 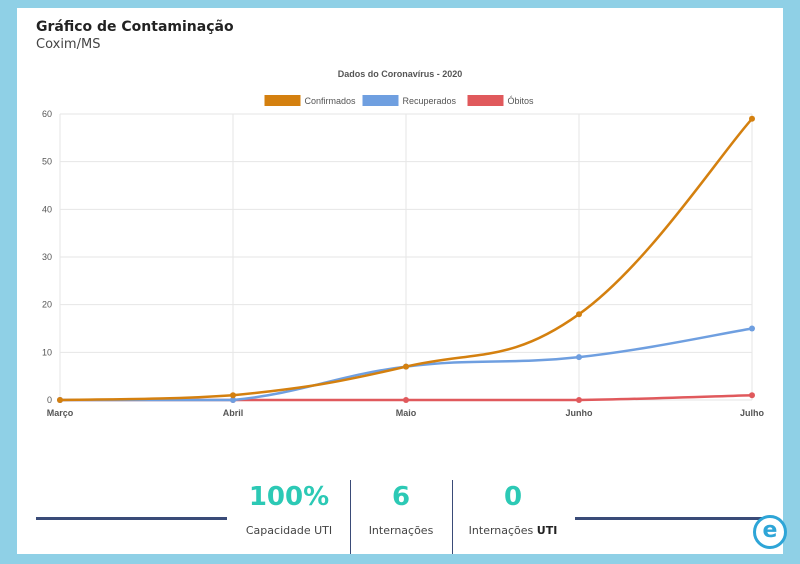 I want to click on y-tick-label: 30, so click(x=47, y=257).